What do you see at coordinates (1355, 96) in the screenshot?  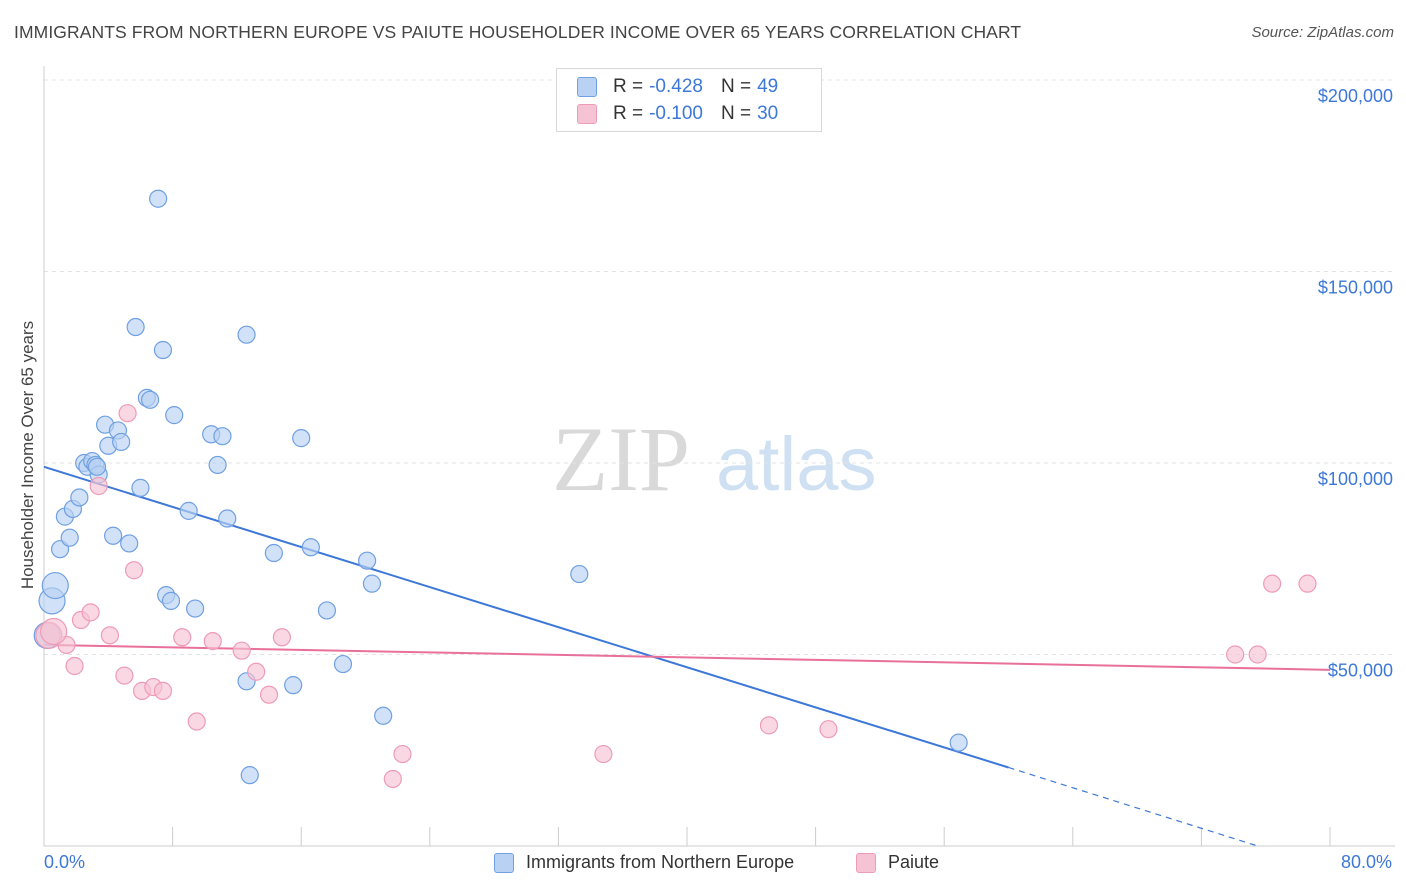 I see `y-tick-label: $200,000` at bounding box center [1355, 96].